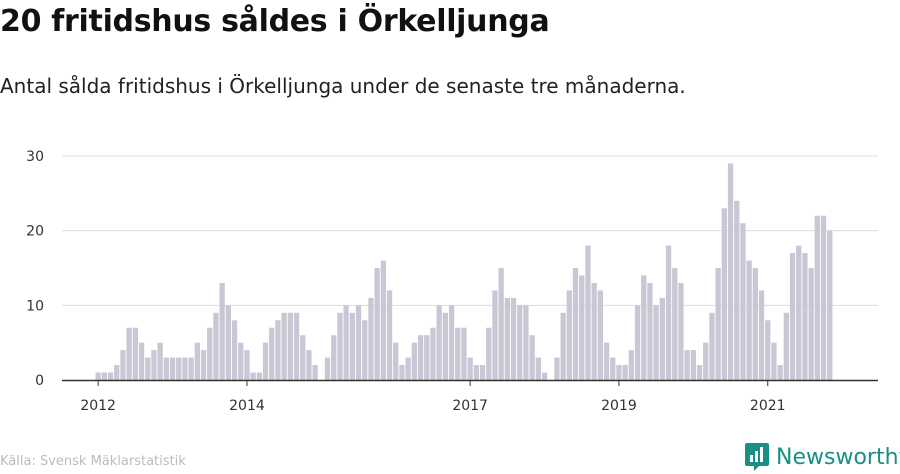 This screenshot has height=474, width=900. Describe the element at coordinates (838, 457) in the screenshot. I see `brand-name: Newsworthy` at that location.